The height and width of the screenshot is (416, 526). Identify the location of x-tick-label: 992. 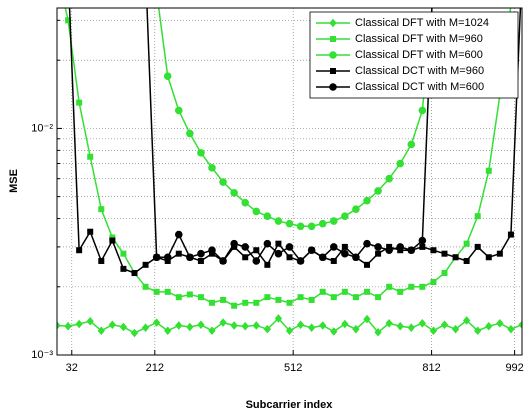
(514, 368).